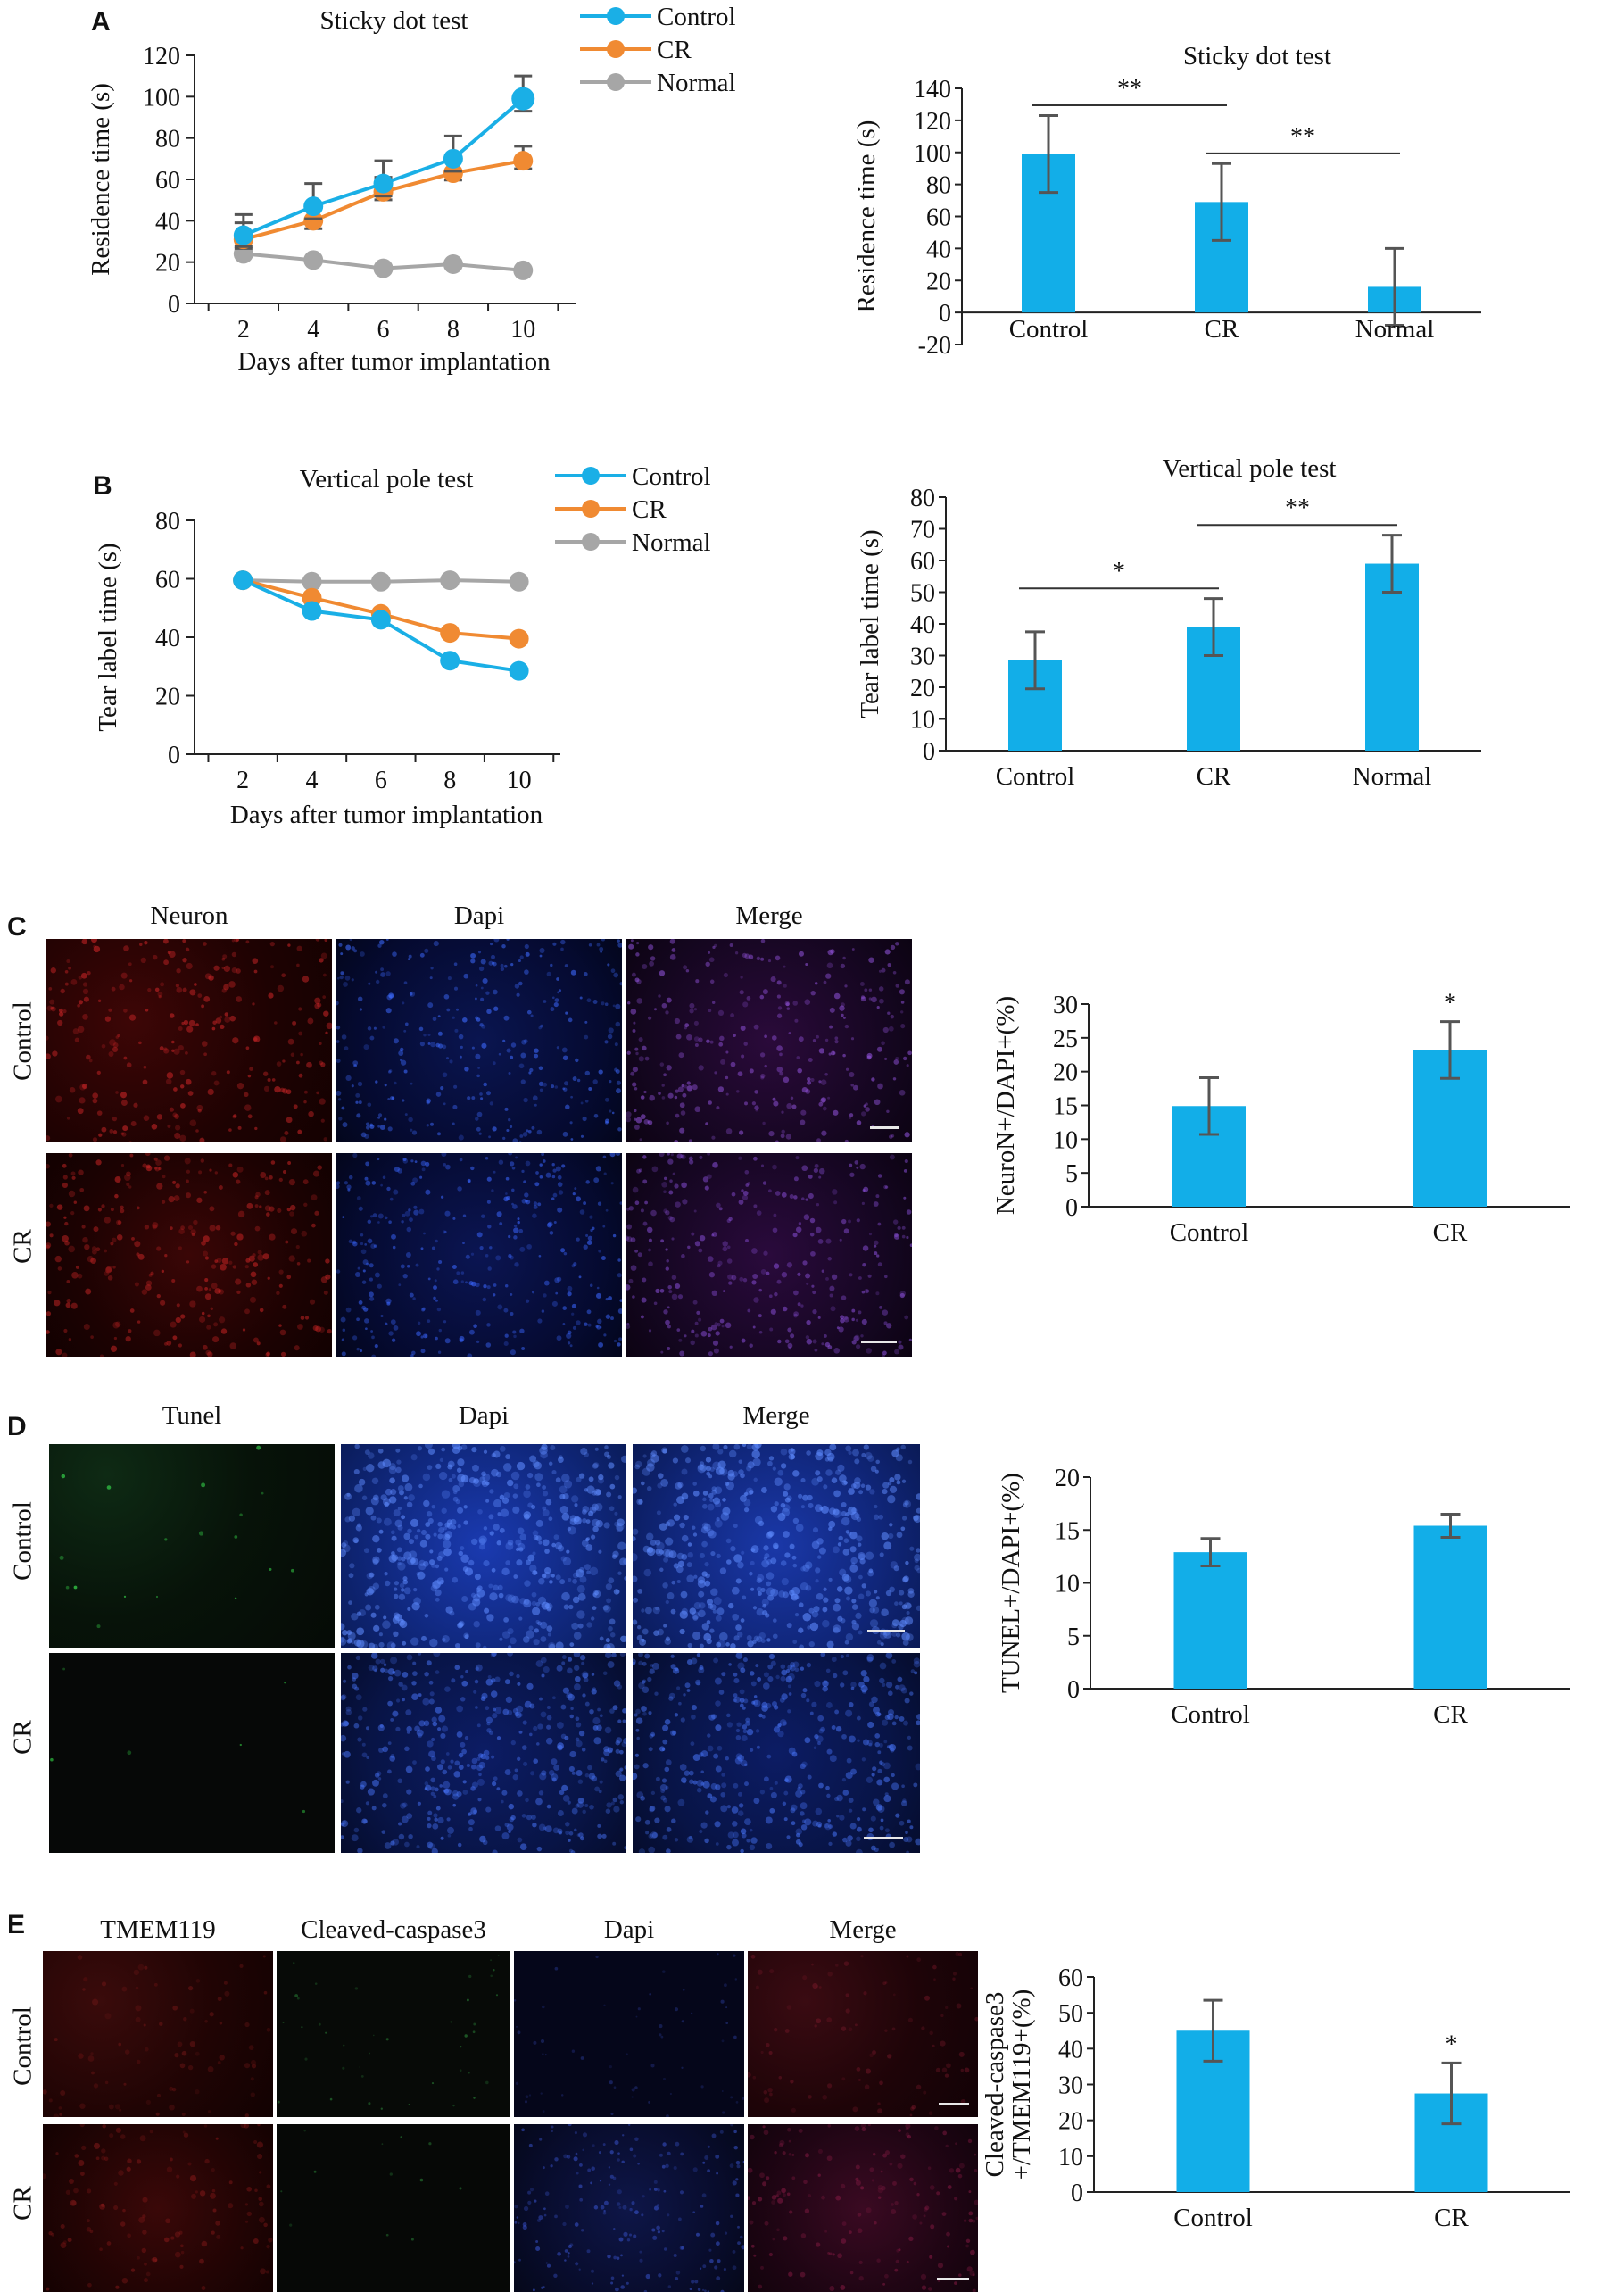  I want to click on b-line-x-tick-label: 4, so click(312, 780).